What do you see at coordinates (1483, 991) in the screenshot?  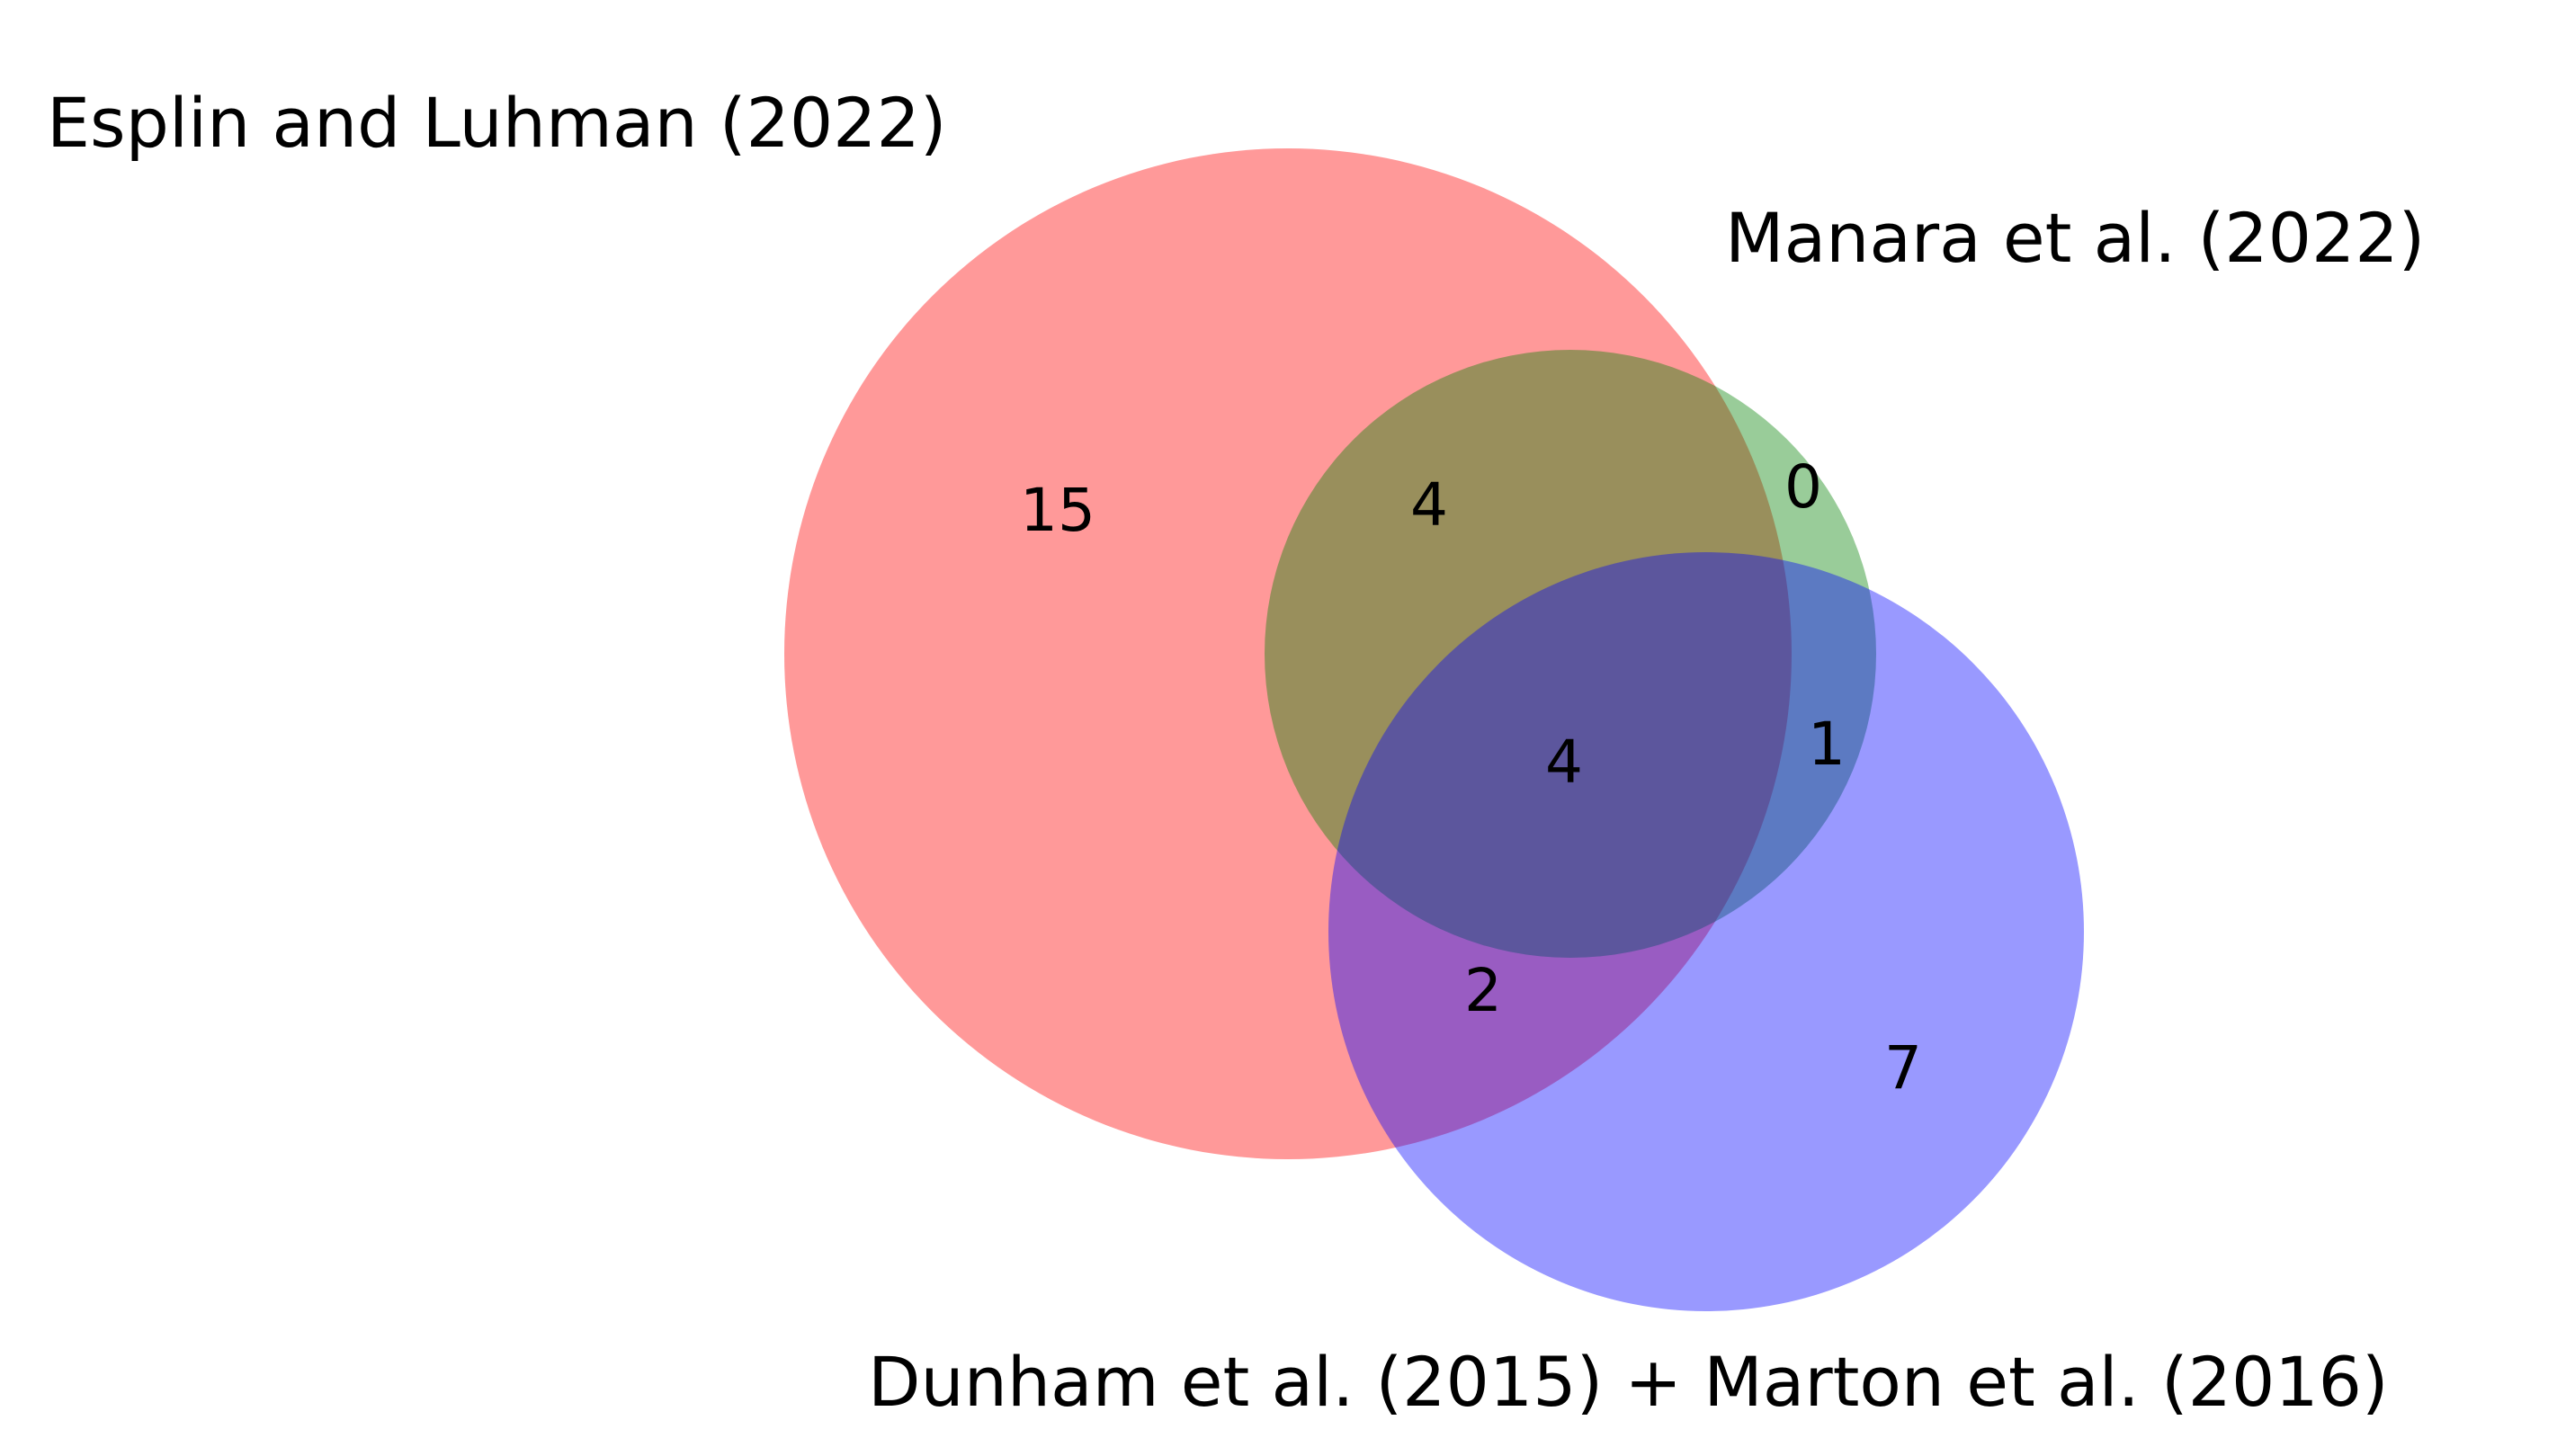 I see `region-count-esplin-dunham-marton: 2` at bounding box center [1483, 991].